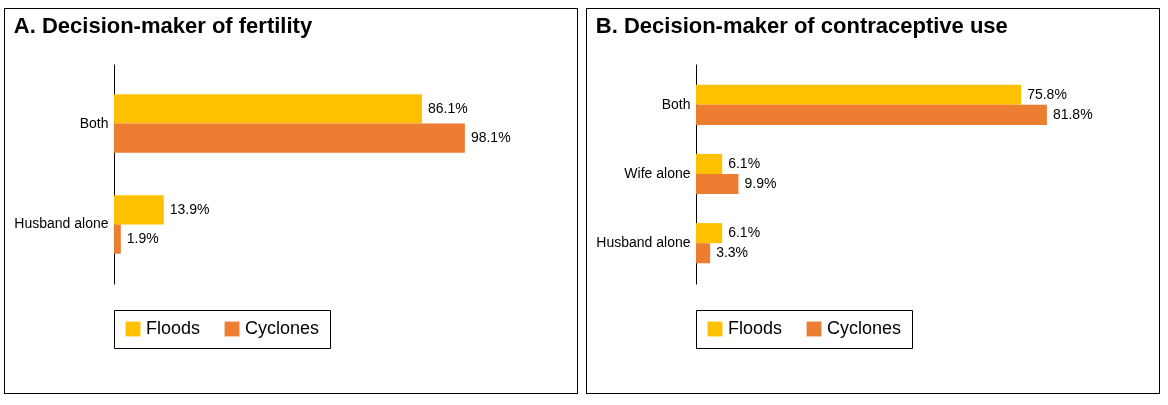 Image resolution: width=1168 pixels, height=405 pixels. I want to click on data-label: 3.3%, so click(732, 252).